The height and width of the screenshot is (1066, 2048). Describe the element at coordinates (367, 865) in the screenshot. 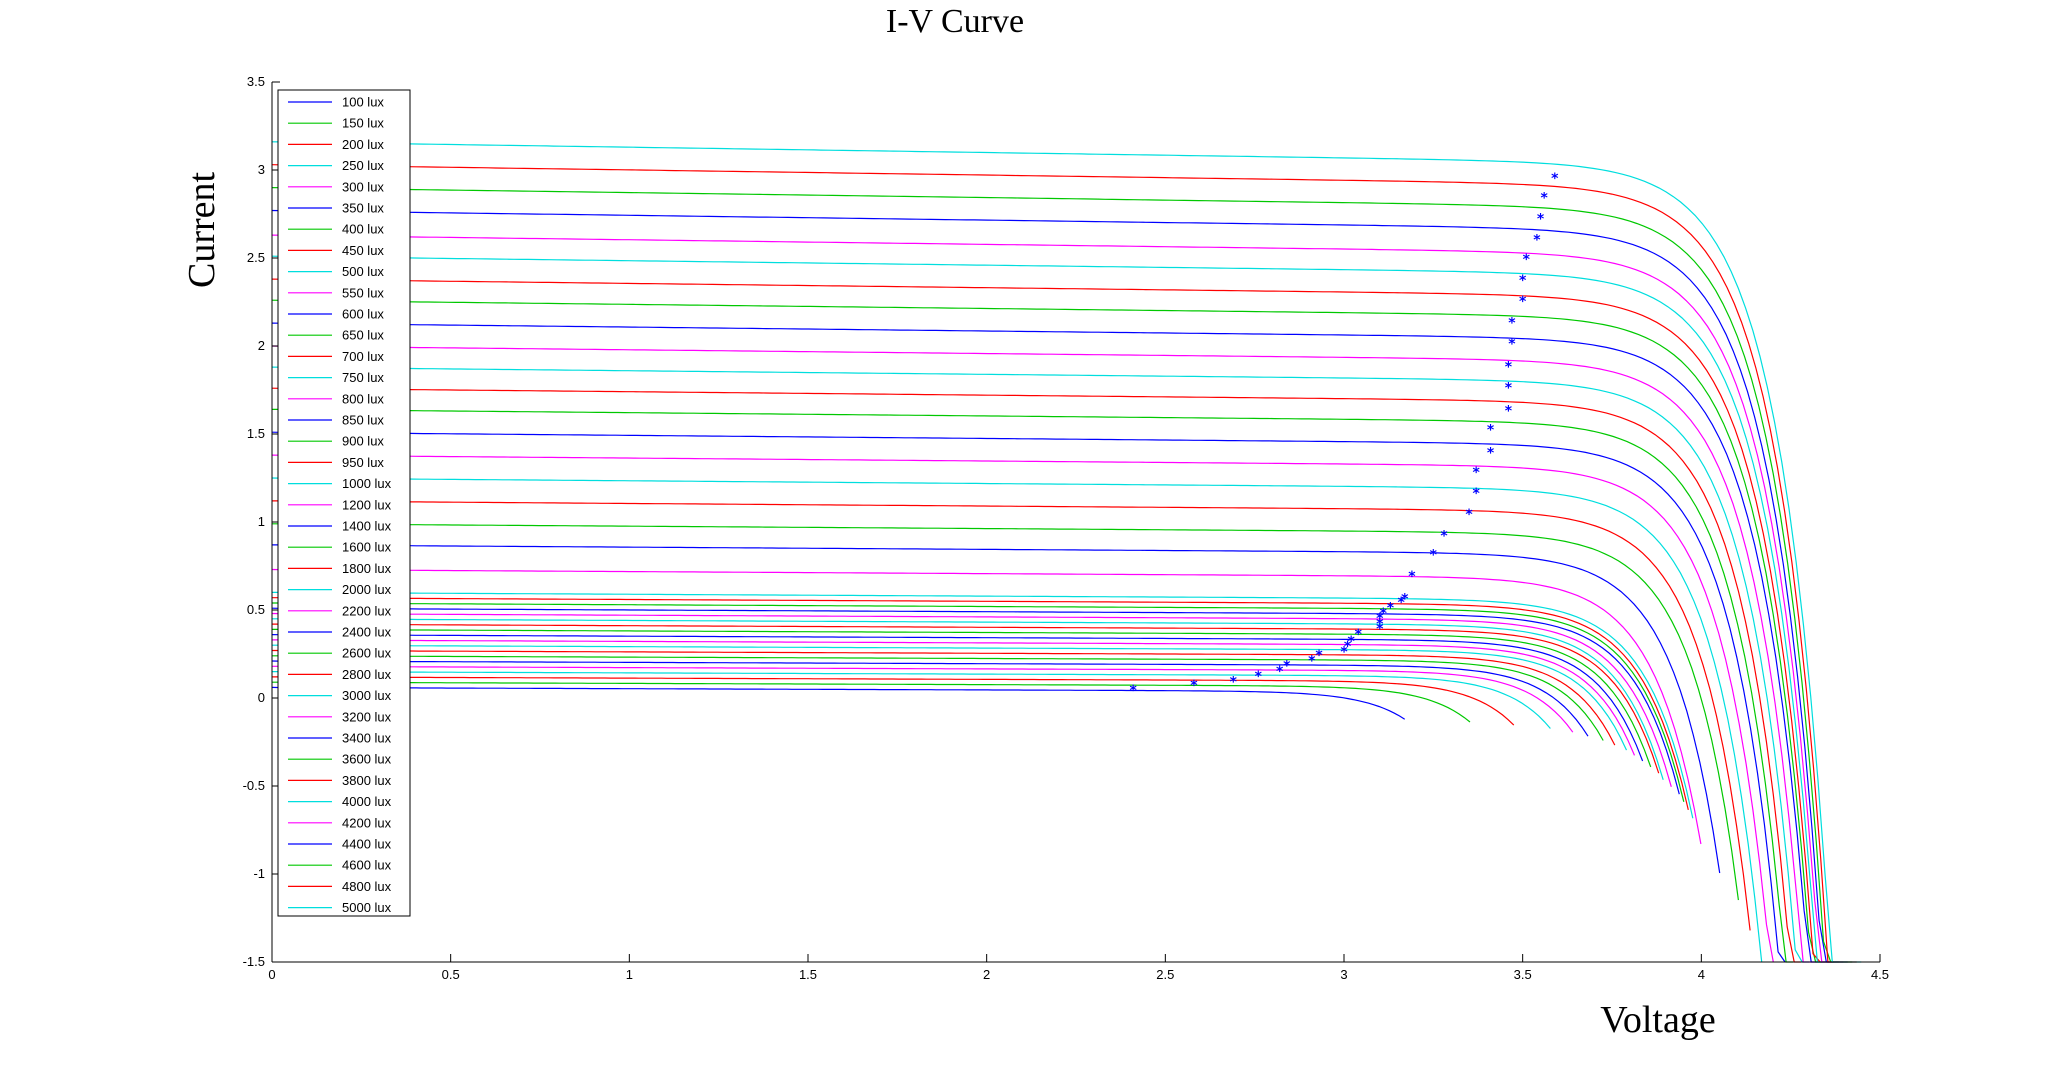

I see `legend-entry-label: 4600 lux` at that location.